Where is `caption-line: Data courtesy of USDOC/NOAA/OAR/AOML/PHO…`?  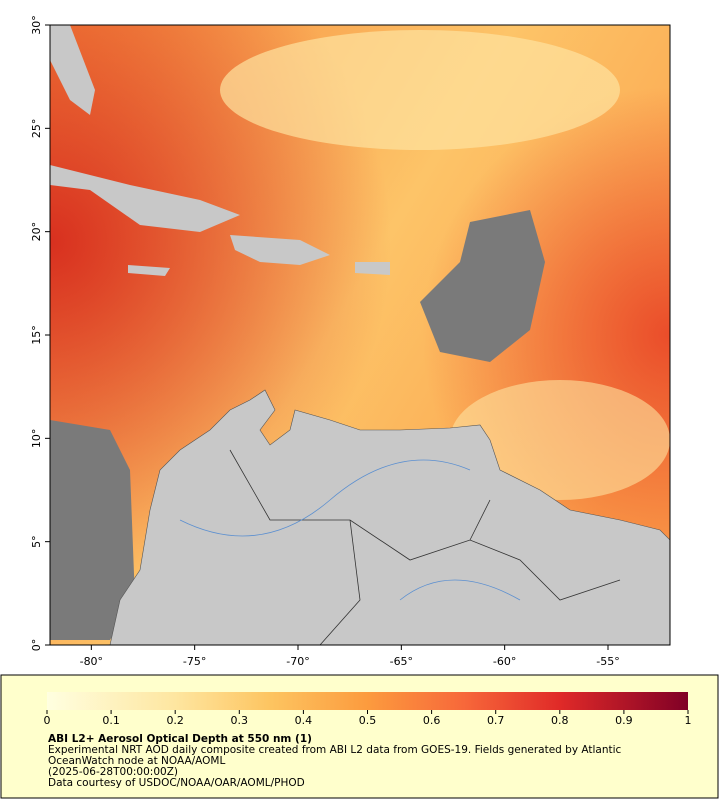
caption-line: Data courtesy of USDOC/NOAA/OAR/AOML/PHO… is located at coordinates (176, 783).